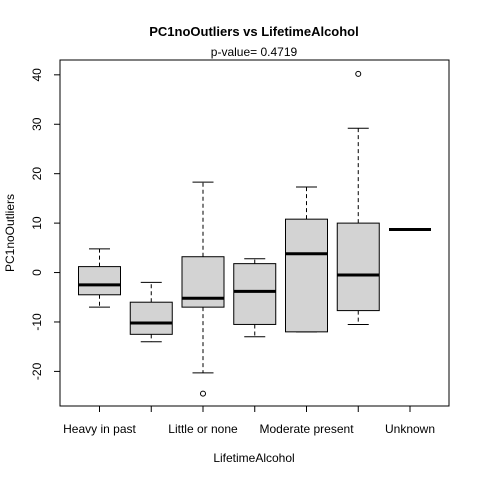 The image size is (480, 480). I want to click on x-axis-label: LifetimeAlcohol, so click(253, 458).